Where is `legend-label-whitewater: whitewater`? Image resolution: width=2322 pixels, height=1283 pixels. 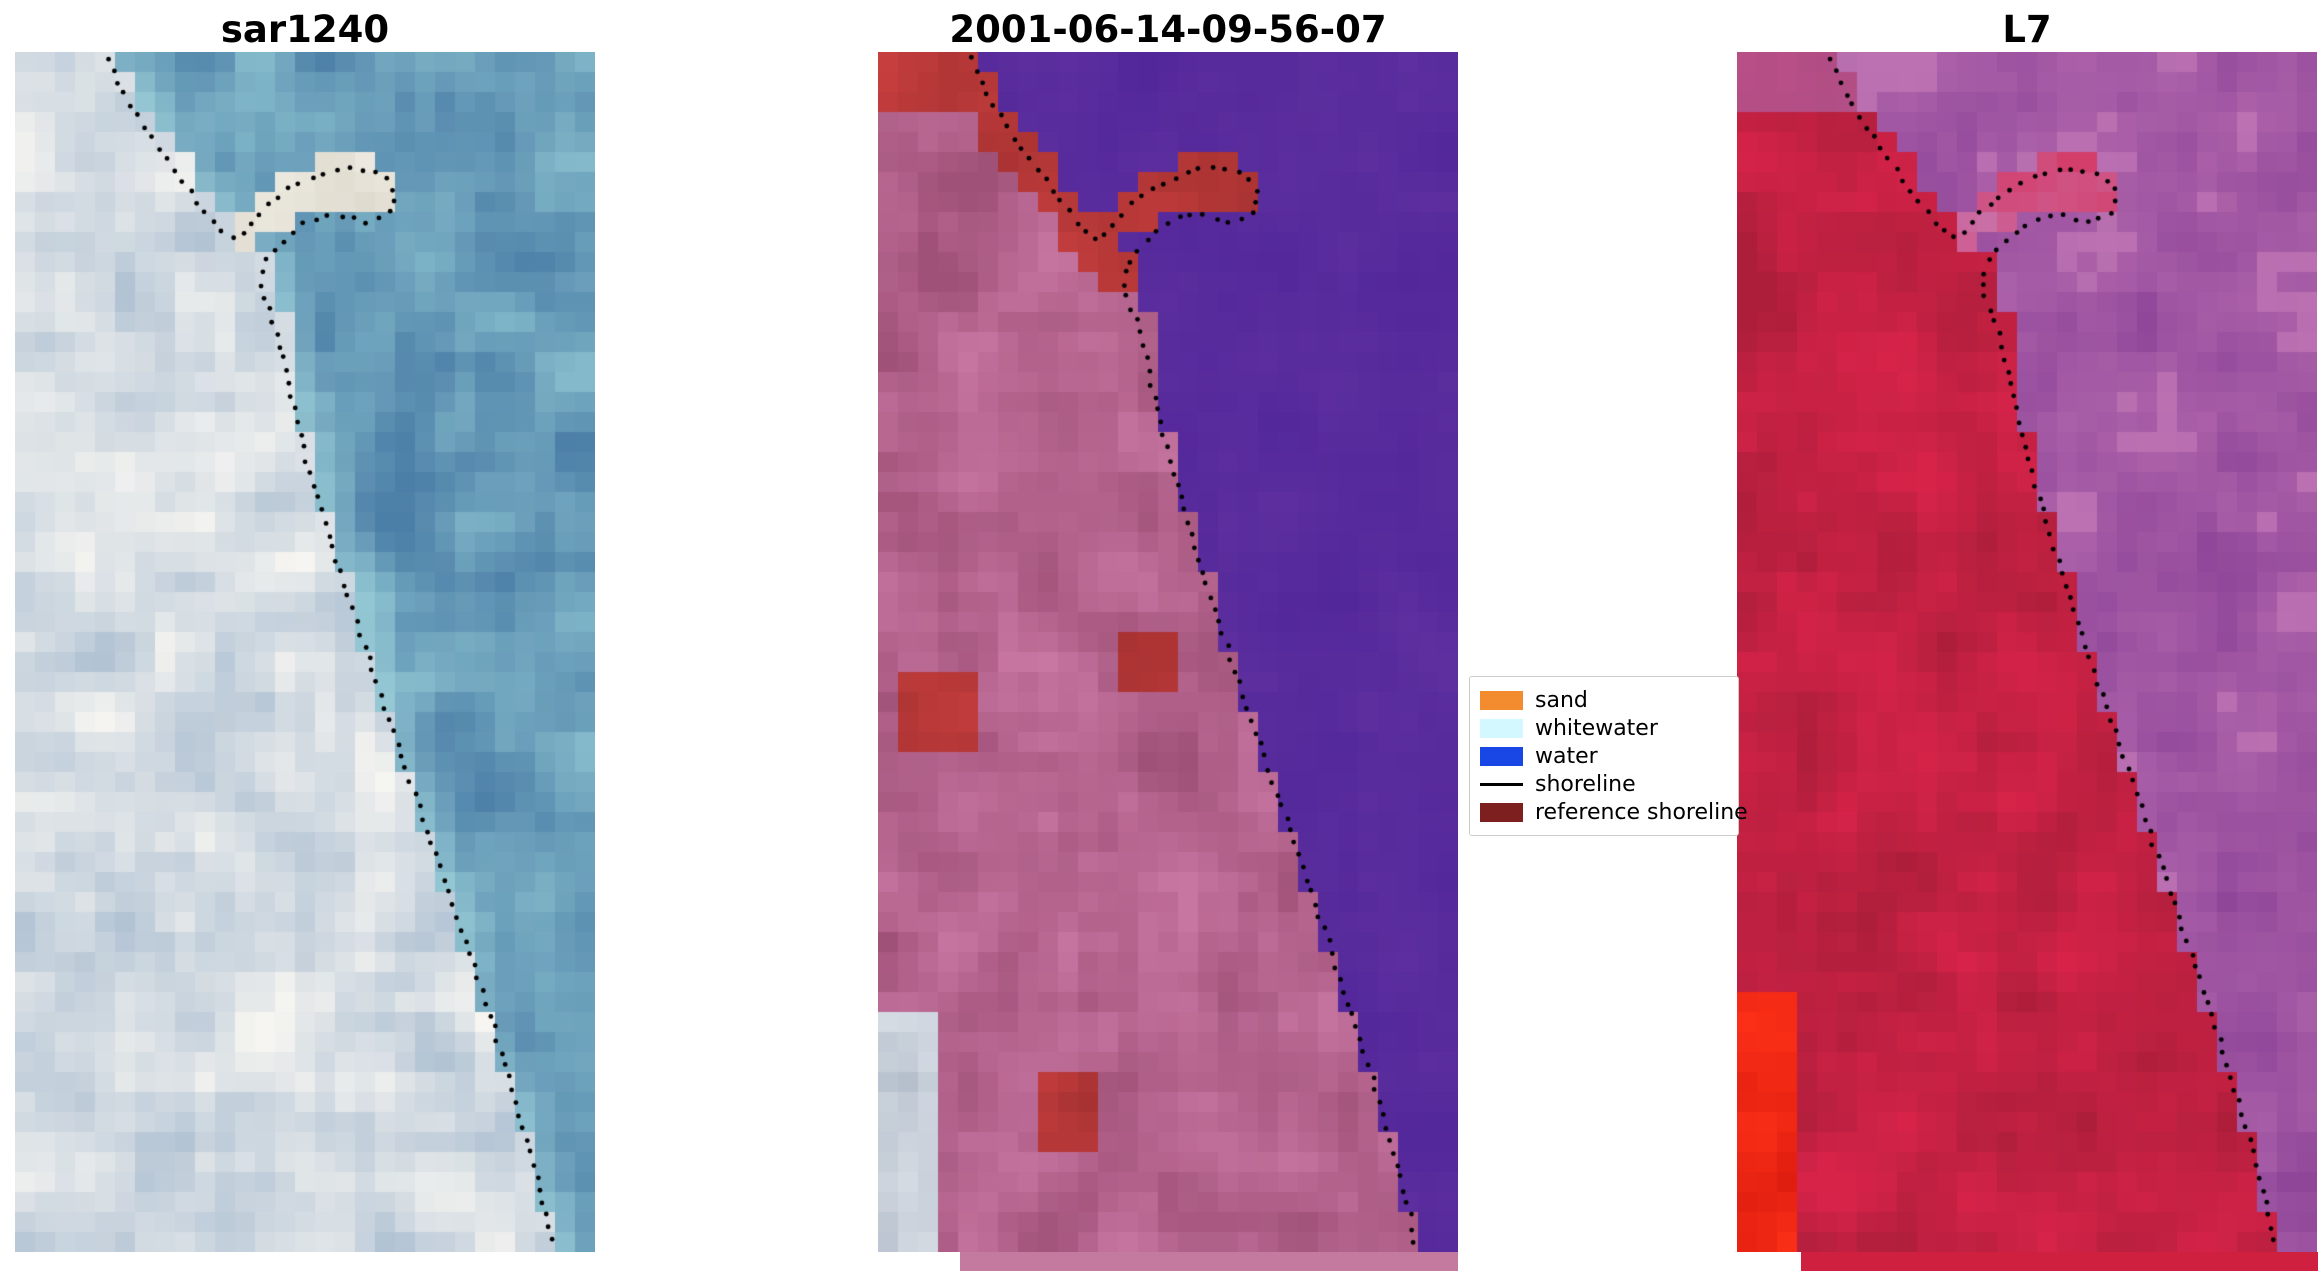 legend-label-whitewater: whitewater is located at coordinates (1596, 728).